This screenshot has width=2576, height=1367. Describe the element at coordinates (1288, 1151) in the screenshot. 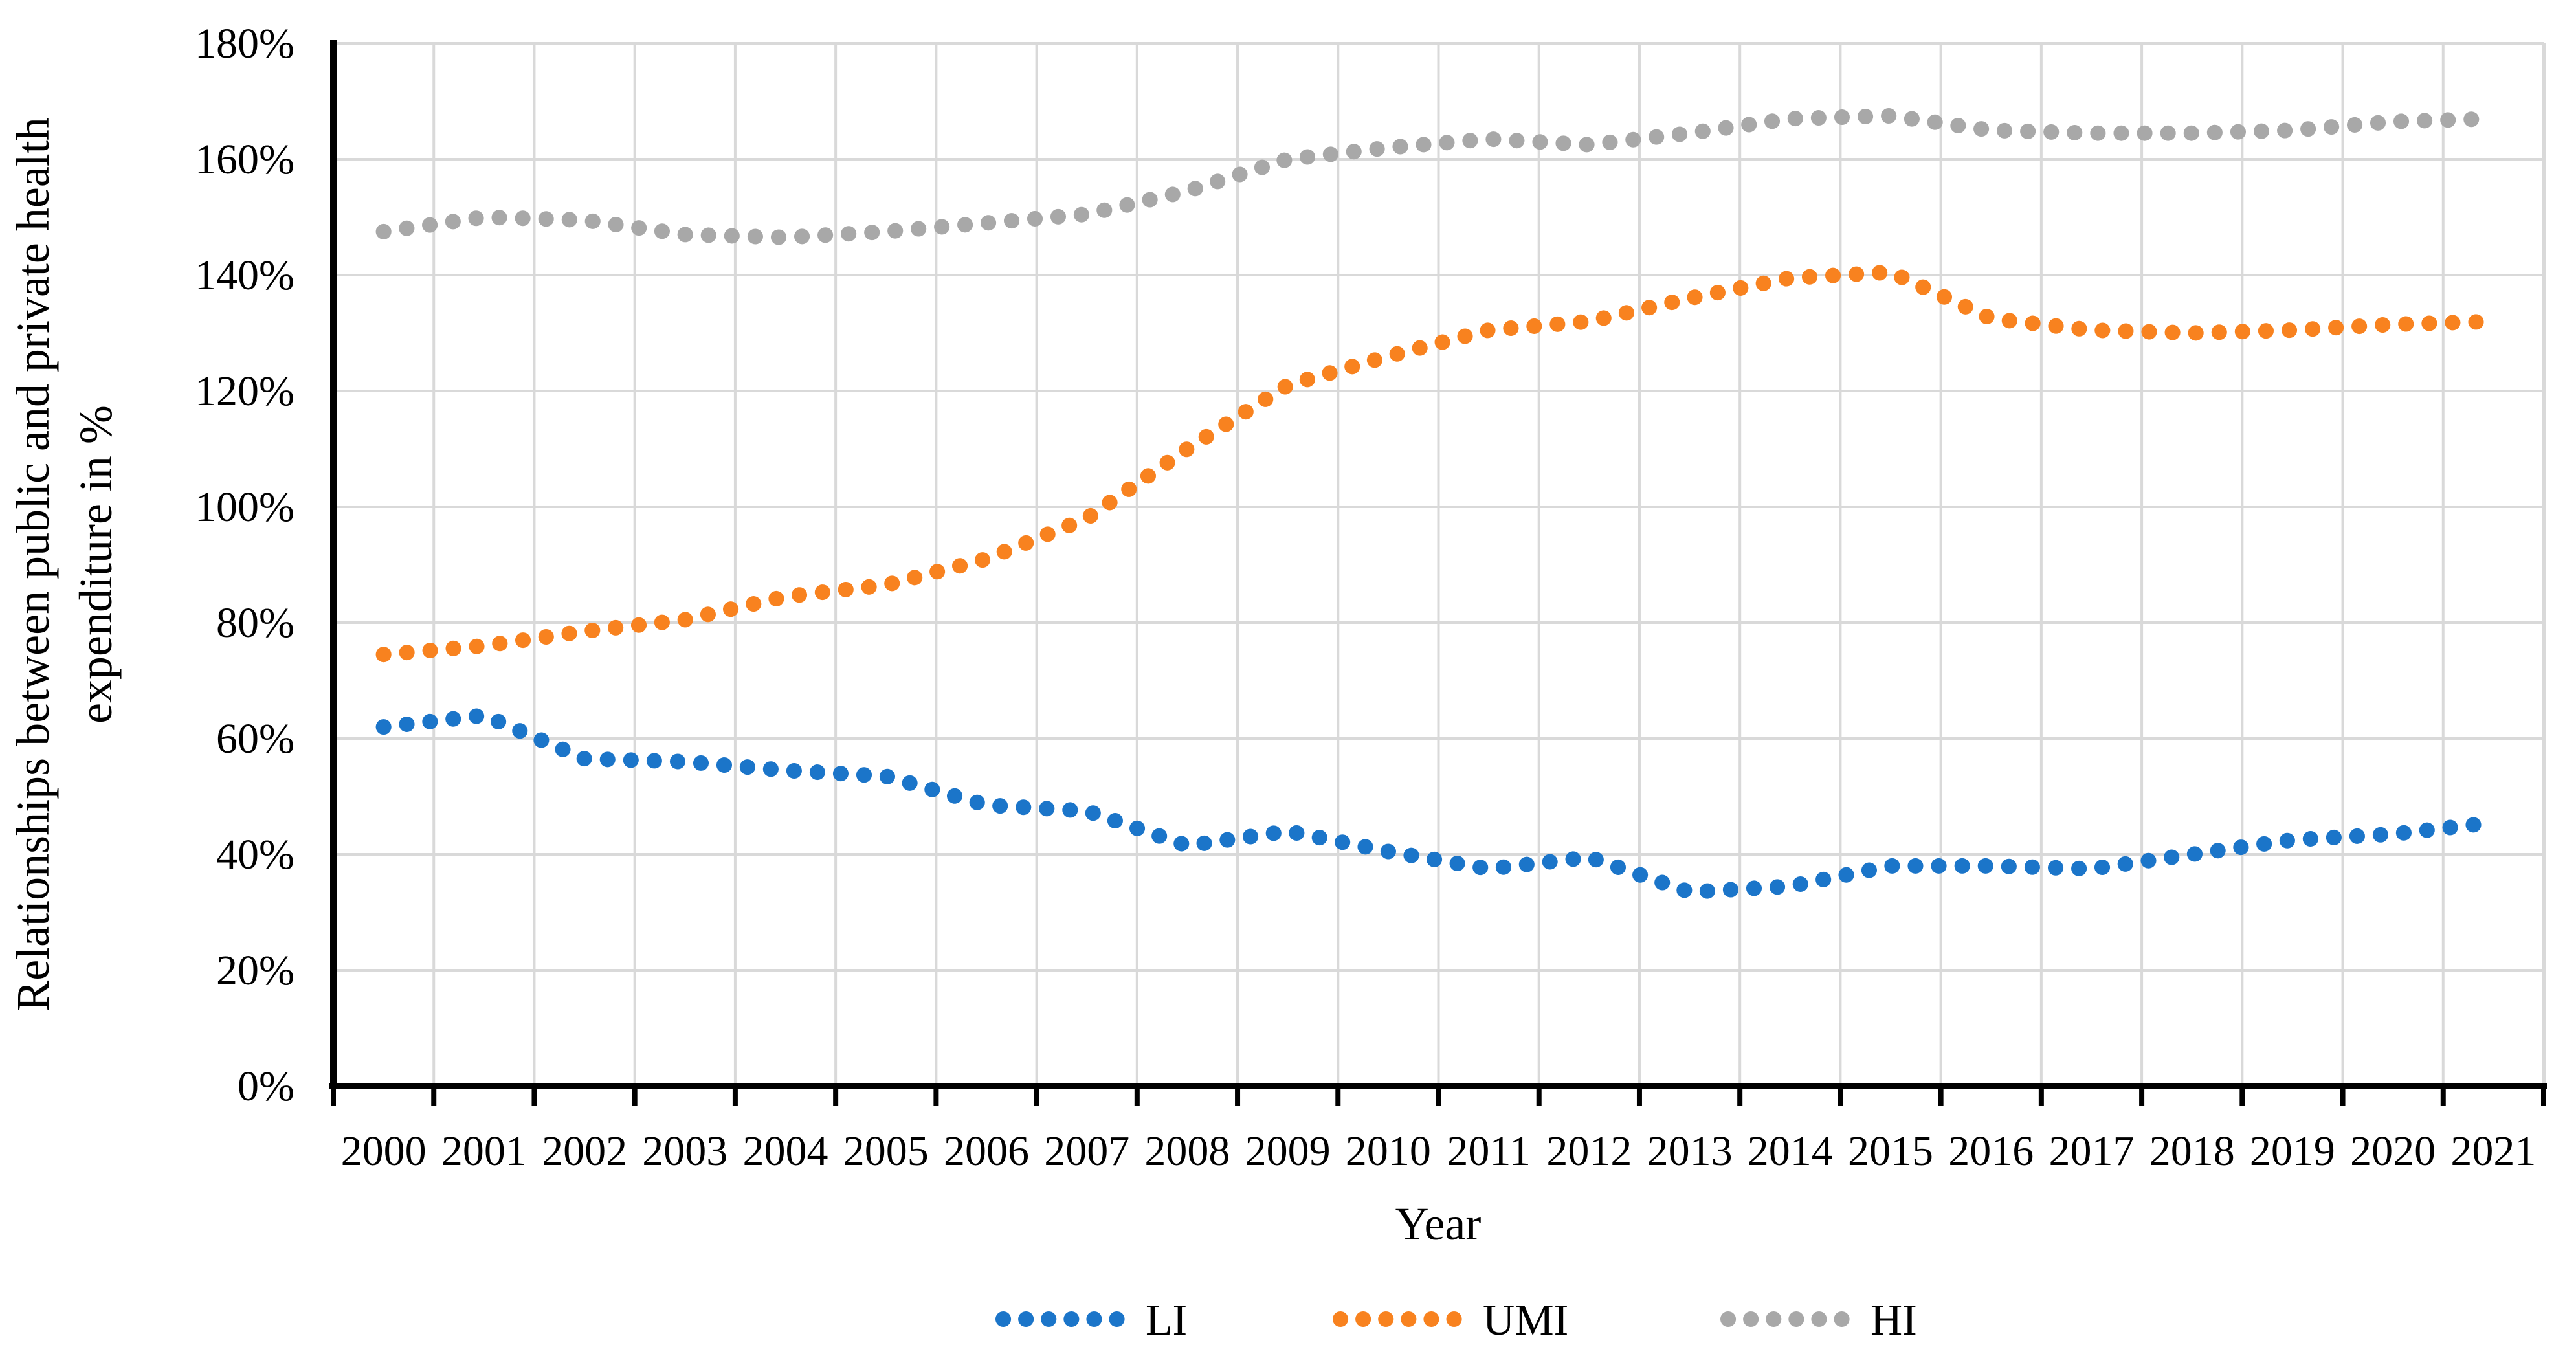

I see `x-tick-label: 2009` at that location.